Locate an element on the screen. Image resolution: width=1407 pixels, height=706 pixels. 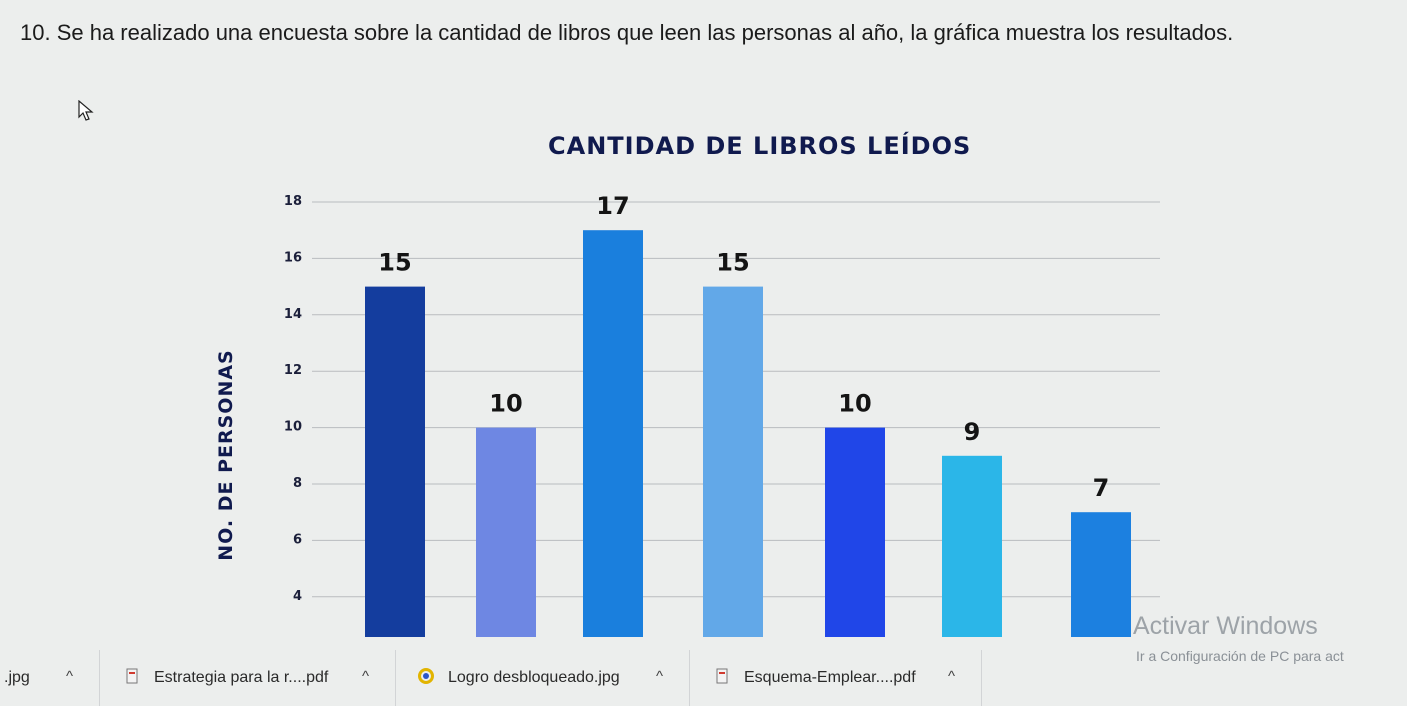
activate-windows-subtitle: Ir a Configuración de PC para act is located at coordinates (1240, 656).